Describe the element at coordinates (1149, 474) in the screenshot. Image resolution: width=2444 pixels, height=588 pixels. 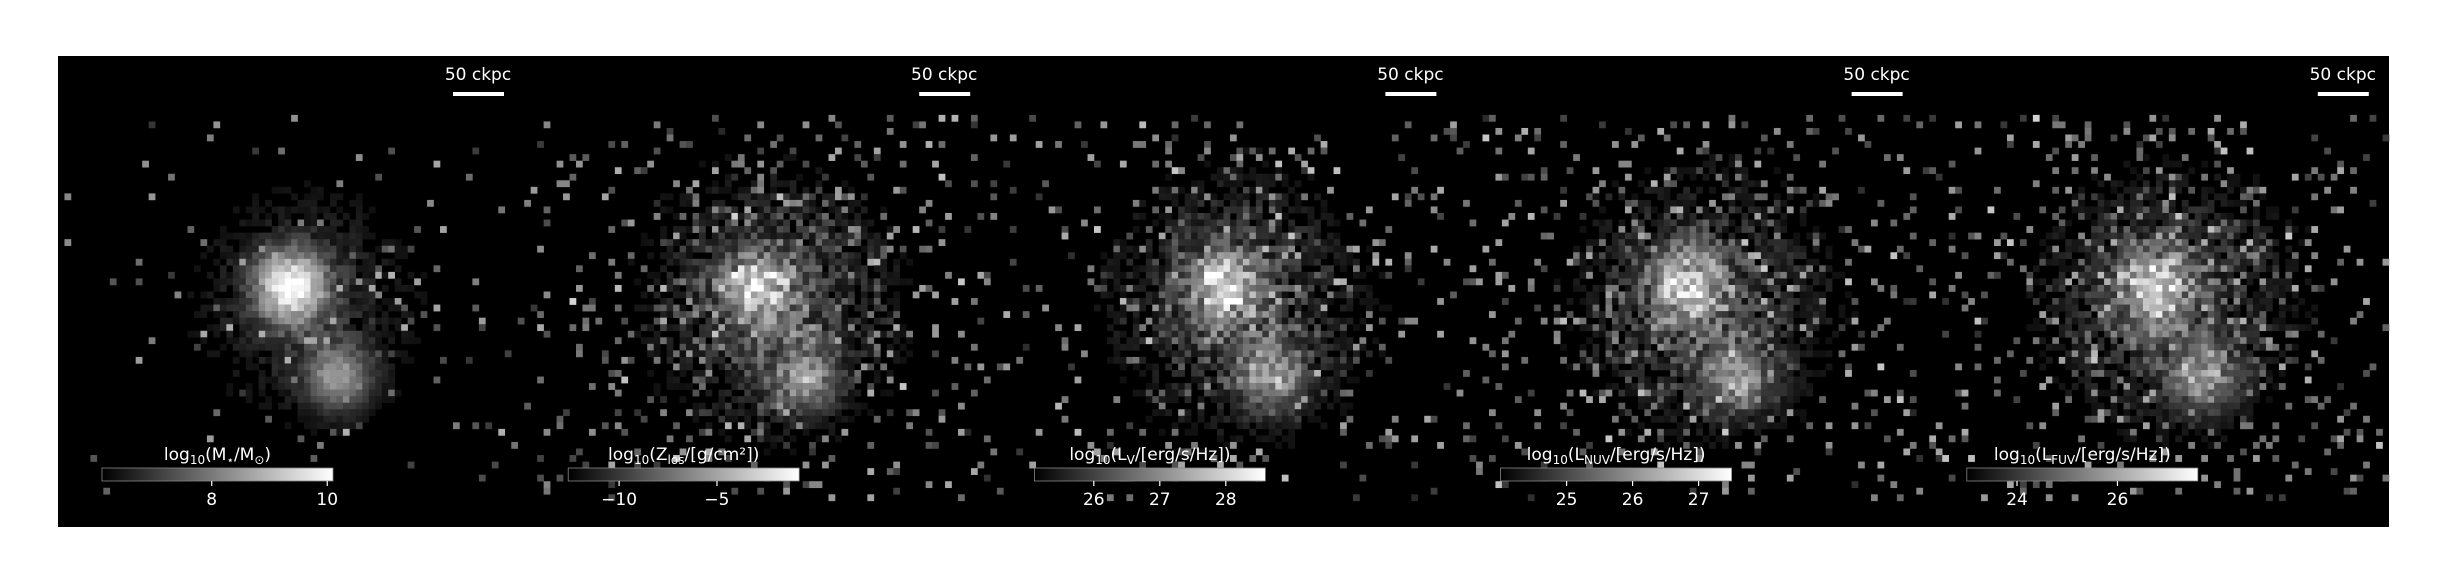
I see `colorbar` at that location.